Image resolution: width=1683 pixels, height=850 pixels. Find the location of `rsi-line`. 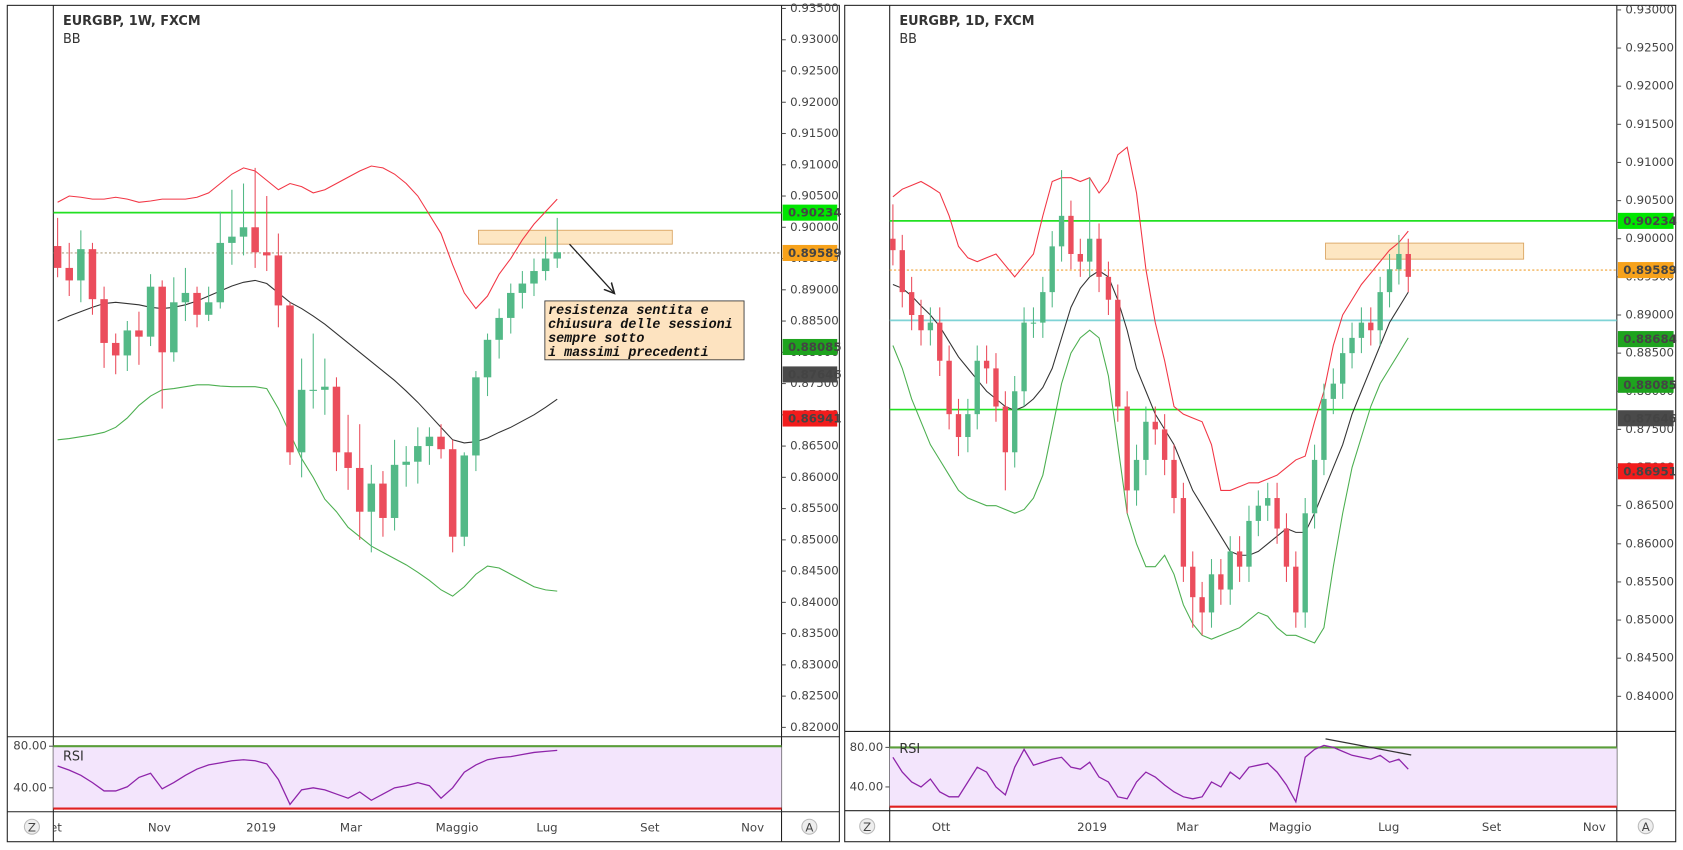

rsi-line is located at coordinates (1150, 774).